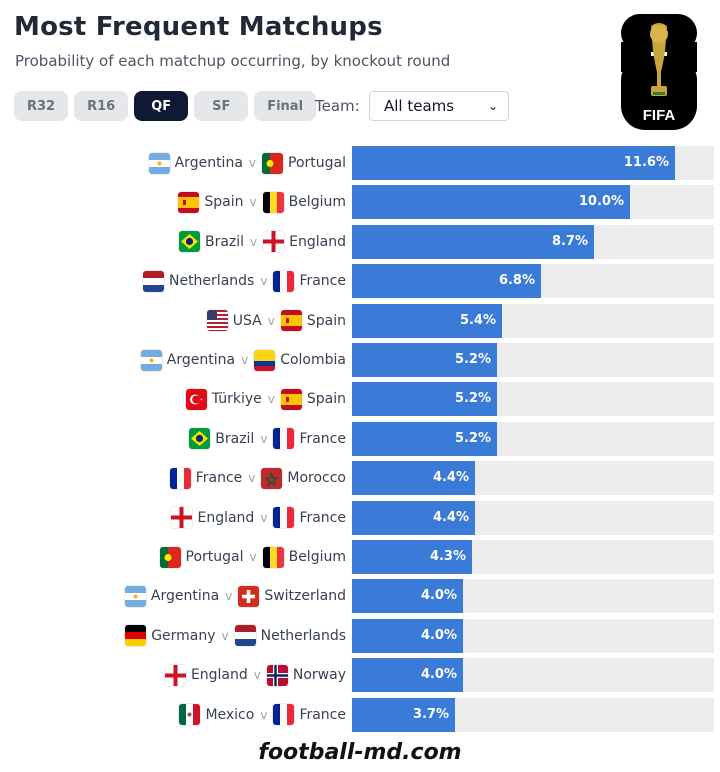  What do you see at coordinates (274, 242) in the screenshot?
I see `england-flag-icon` at bounding box center [274, 242].